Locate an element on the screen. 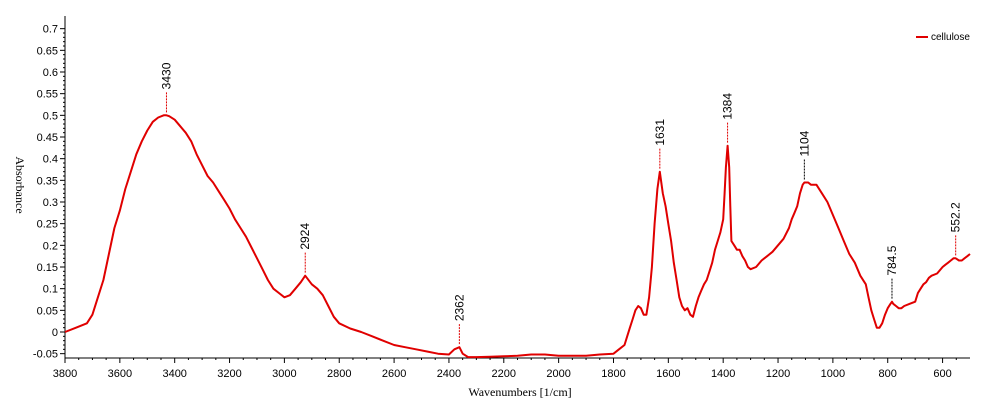 The height and width of the screenshot is (415, 988). x-tick-label: 1000 is located at coordinates (833, 374).